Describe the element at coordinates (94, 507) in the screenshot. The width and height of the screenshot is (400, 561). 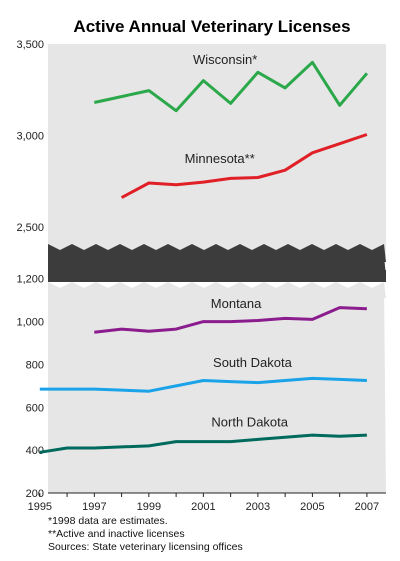
I see `x-tick-label: 1997` at that location.